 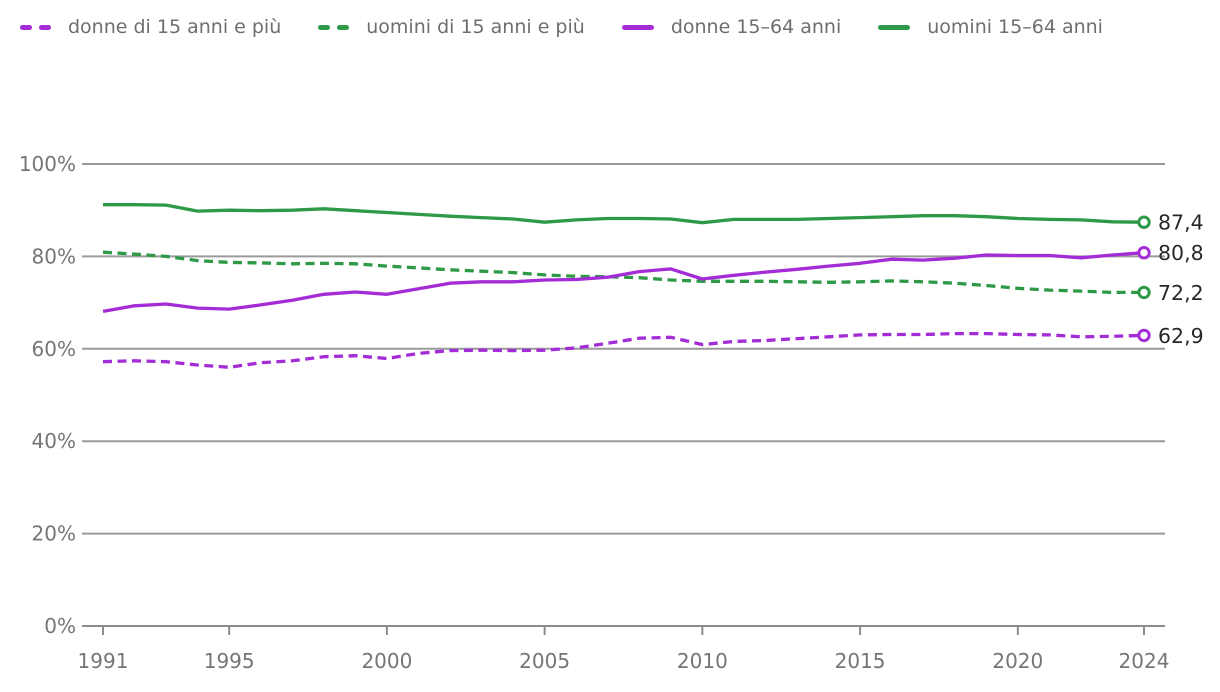 What do you see at coordinates (54, 256) in the screenshot?
I see `y-tick-label-80: 80%` at bounding box center [54, 256].